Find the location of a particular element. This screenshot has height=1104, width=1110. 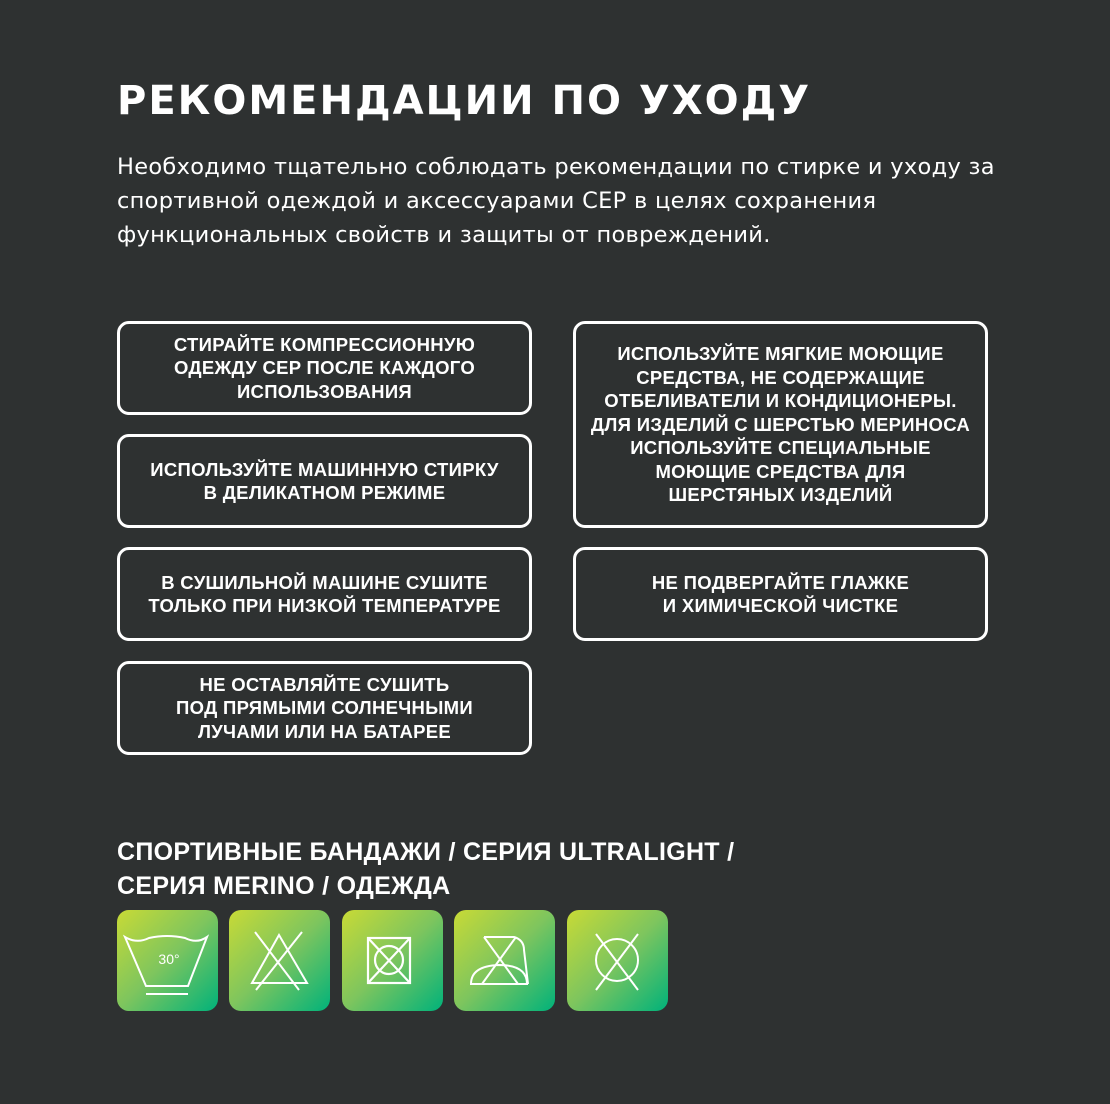

no-tumble-dry-icon is located at coordinates (392, 960).